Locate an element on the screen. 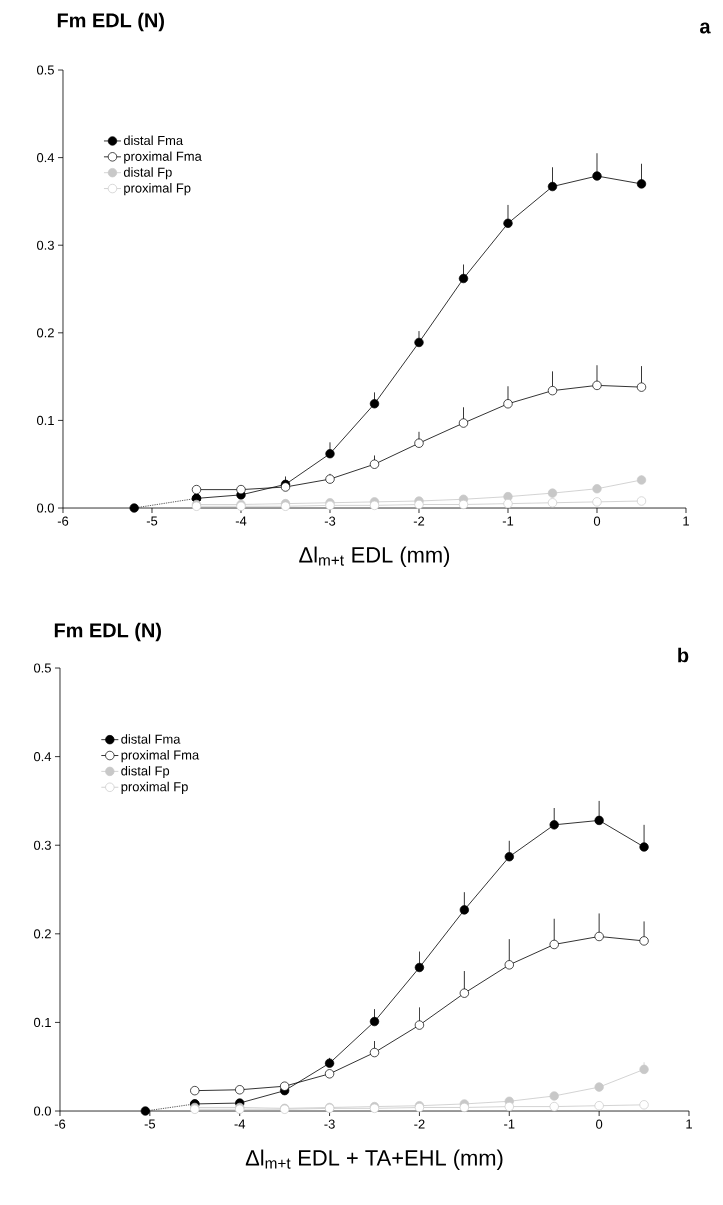  text: b is located at coordinates (683, 655).